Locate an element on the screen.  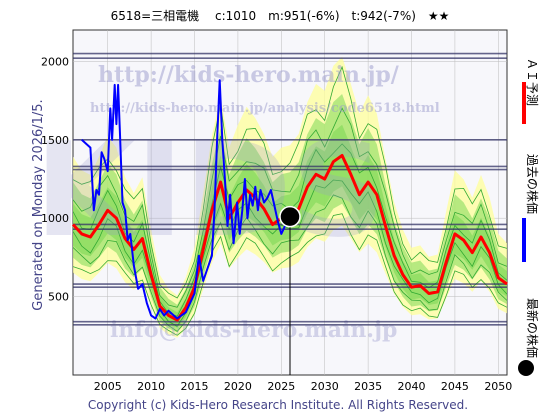
x-axis-ticks: 2005 2010 2015 2020 2025 2030 2035 2040 2045 2050 is located at coordinates (303, 386).